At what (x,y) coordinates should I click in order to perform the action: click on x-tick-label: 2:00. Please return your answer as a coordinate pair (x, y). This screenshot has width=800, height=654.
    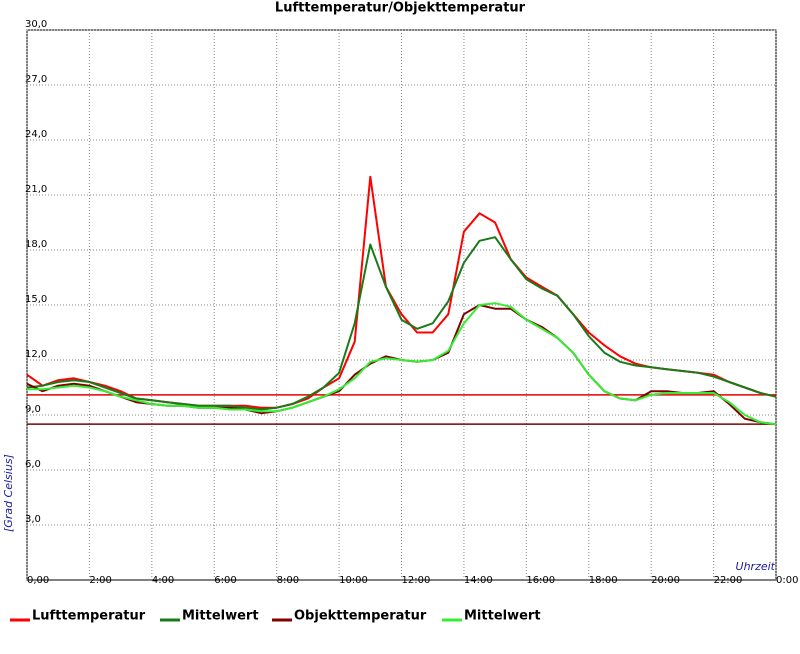
    Looking at the image, I should click on (100, 580).